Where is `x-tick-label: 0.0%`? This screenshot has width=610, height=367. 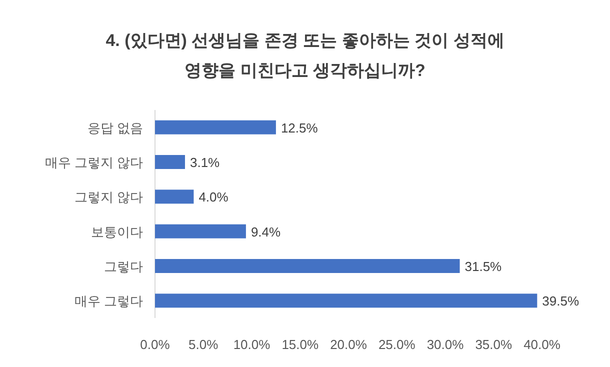 x-tick-label: 0.0% is located at coordinates (155, 344).